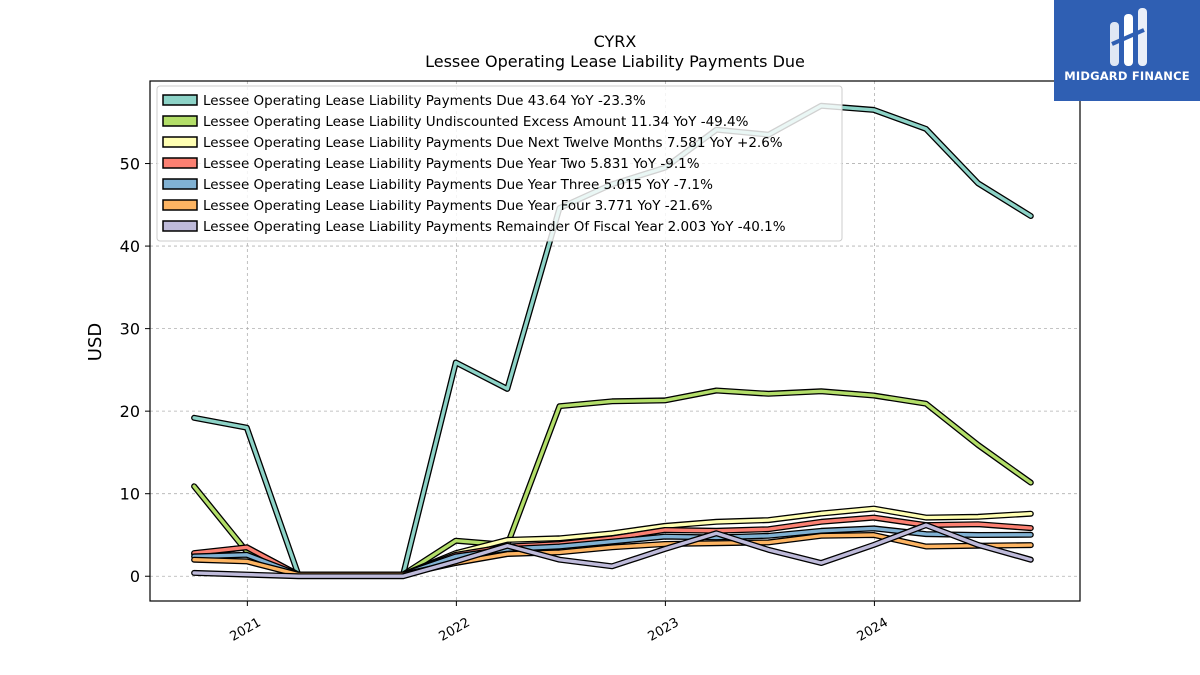 Image resolution: width=1200 pixels, height=675 pixels. I want to click on chart-title: CYRX, so click(615, 41).